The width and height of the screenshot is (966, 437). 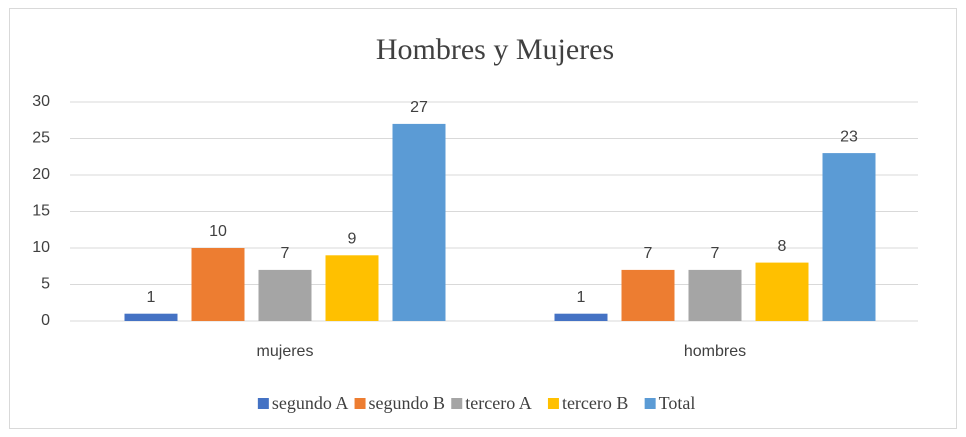 What do you see at coordinates (677, 403) in the screenshot?
I see `legend-label: Total` at bounding box center [677, 403].